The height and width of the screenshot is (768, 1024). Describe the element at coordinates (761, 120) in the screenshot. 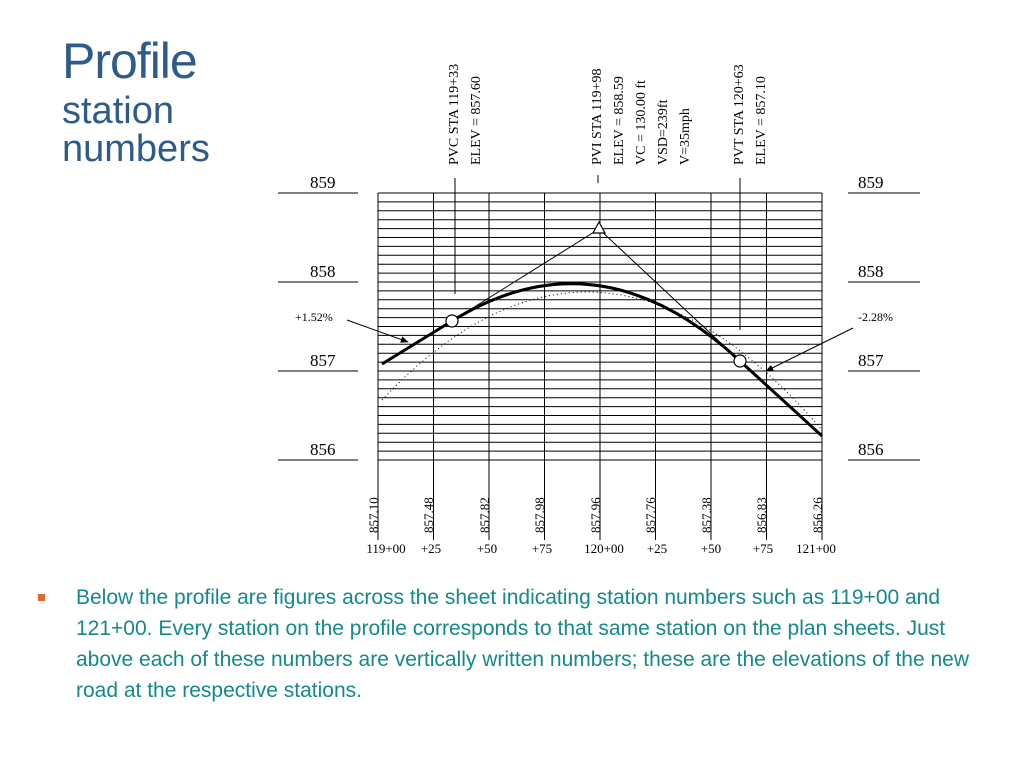

I see `pvt-callout-line2: ELEV = 857.10` at that location.